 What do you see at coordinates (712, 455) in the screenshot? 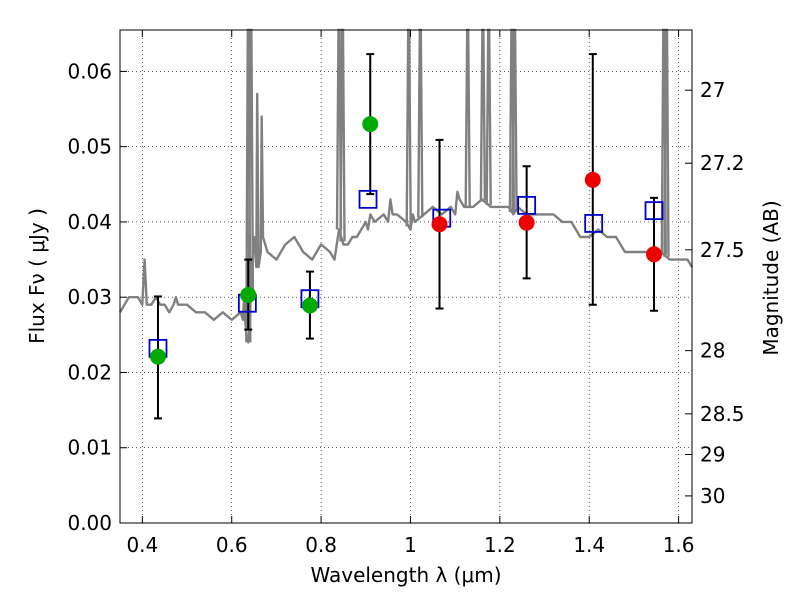
I see `y2-tick-label: 29` at bounding box center [712, 455].